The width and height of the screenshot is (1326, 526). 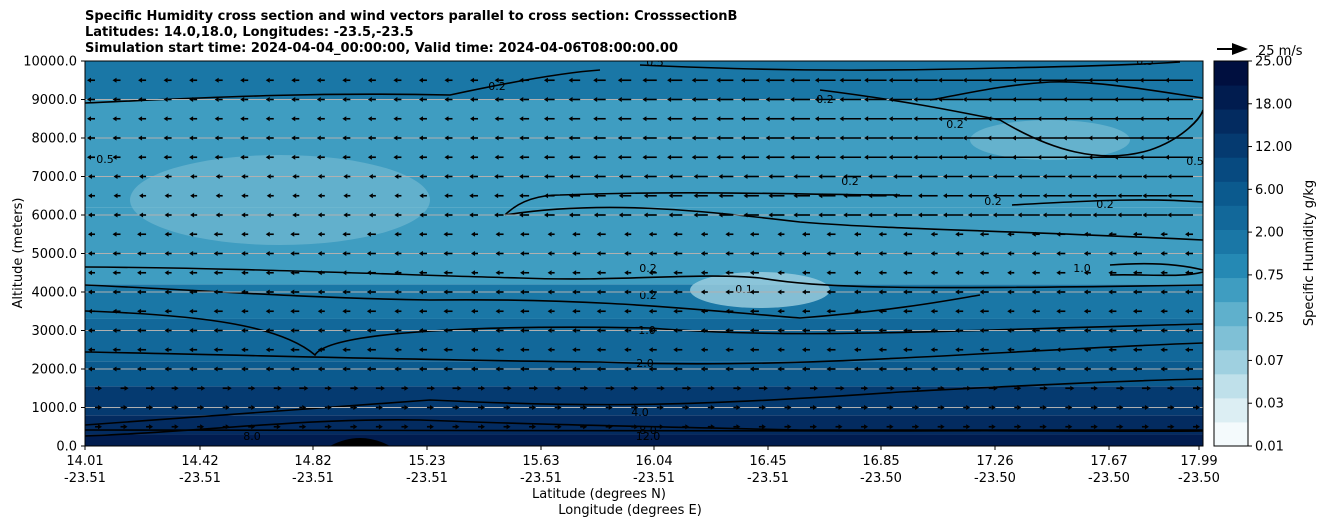 I want to click on x-tick-lat-3: 15.23, so click(x=426, y=461).